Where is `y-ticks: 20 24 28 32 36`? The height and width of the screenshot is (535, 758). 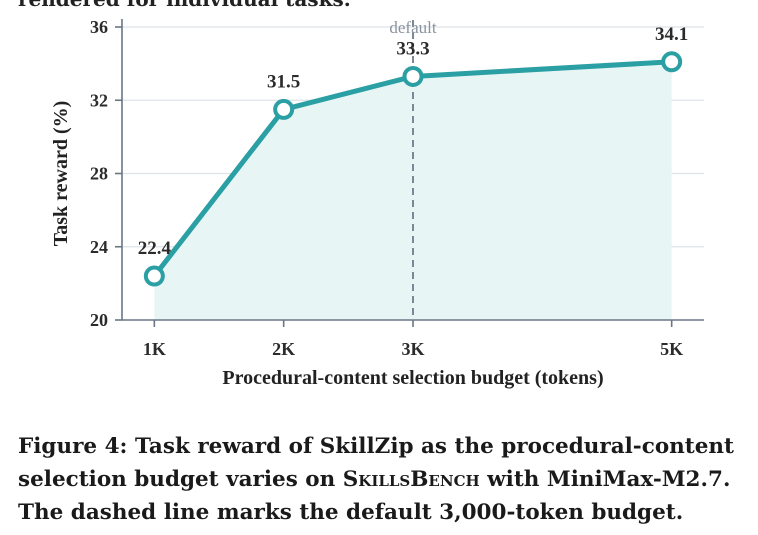 y-ticks: 20 24 28 32 36 is located at coordinates (106, 173).